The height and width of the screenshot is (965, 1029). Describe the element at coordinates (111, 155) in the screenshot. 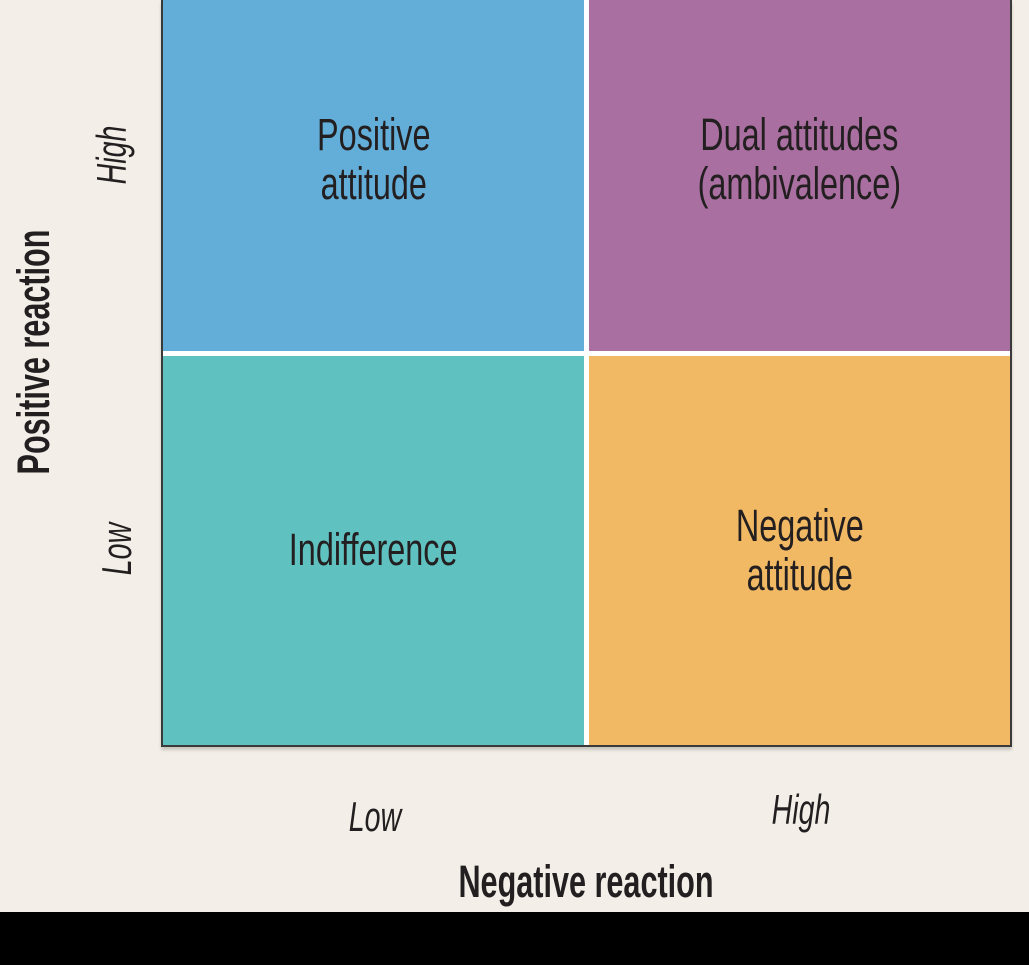

I see `y-axis-tick-high: High` at that location.